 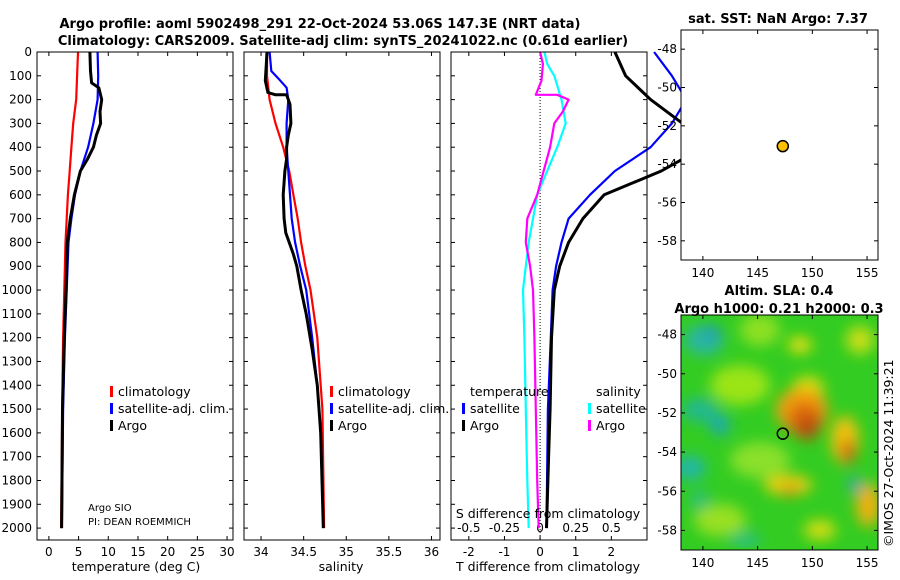 I want to click on x-tick-label: 5, so click(x=79, y=552).